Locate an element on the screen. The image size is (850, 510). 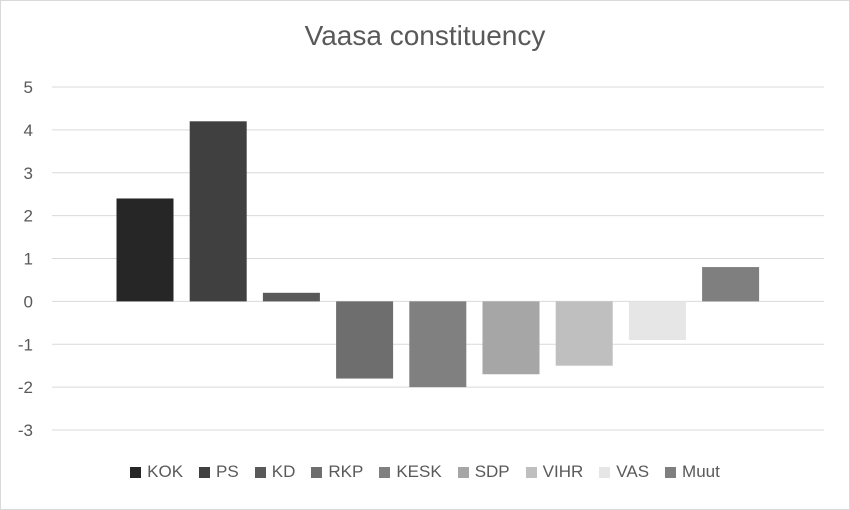
legend-item-kd: KD is located at coordinates (275, 472).